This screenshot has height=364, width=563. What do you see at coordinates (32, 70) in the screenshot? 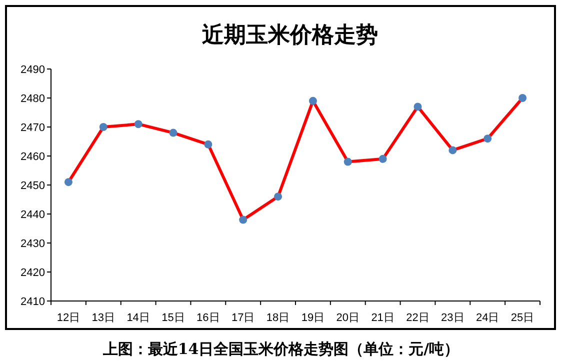
I see `y-tick-label: 2490` at bounding box center [32, 70].